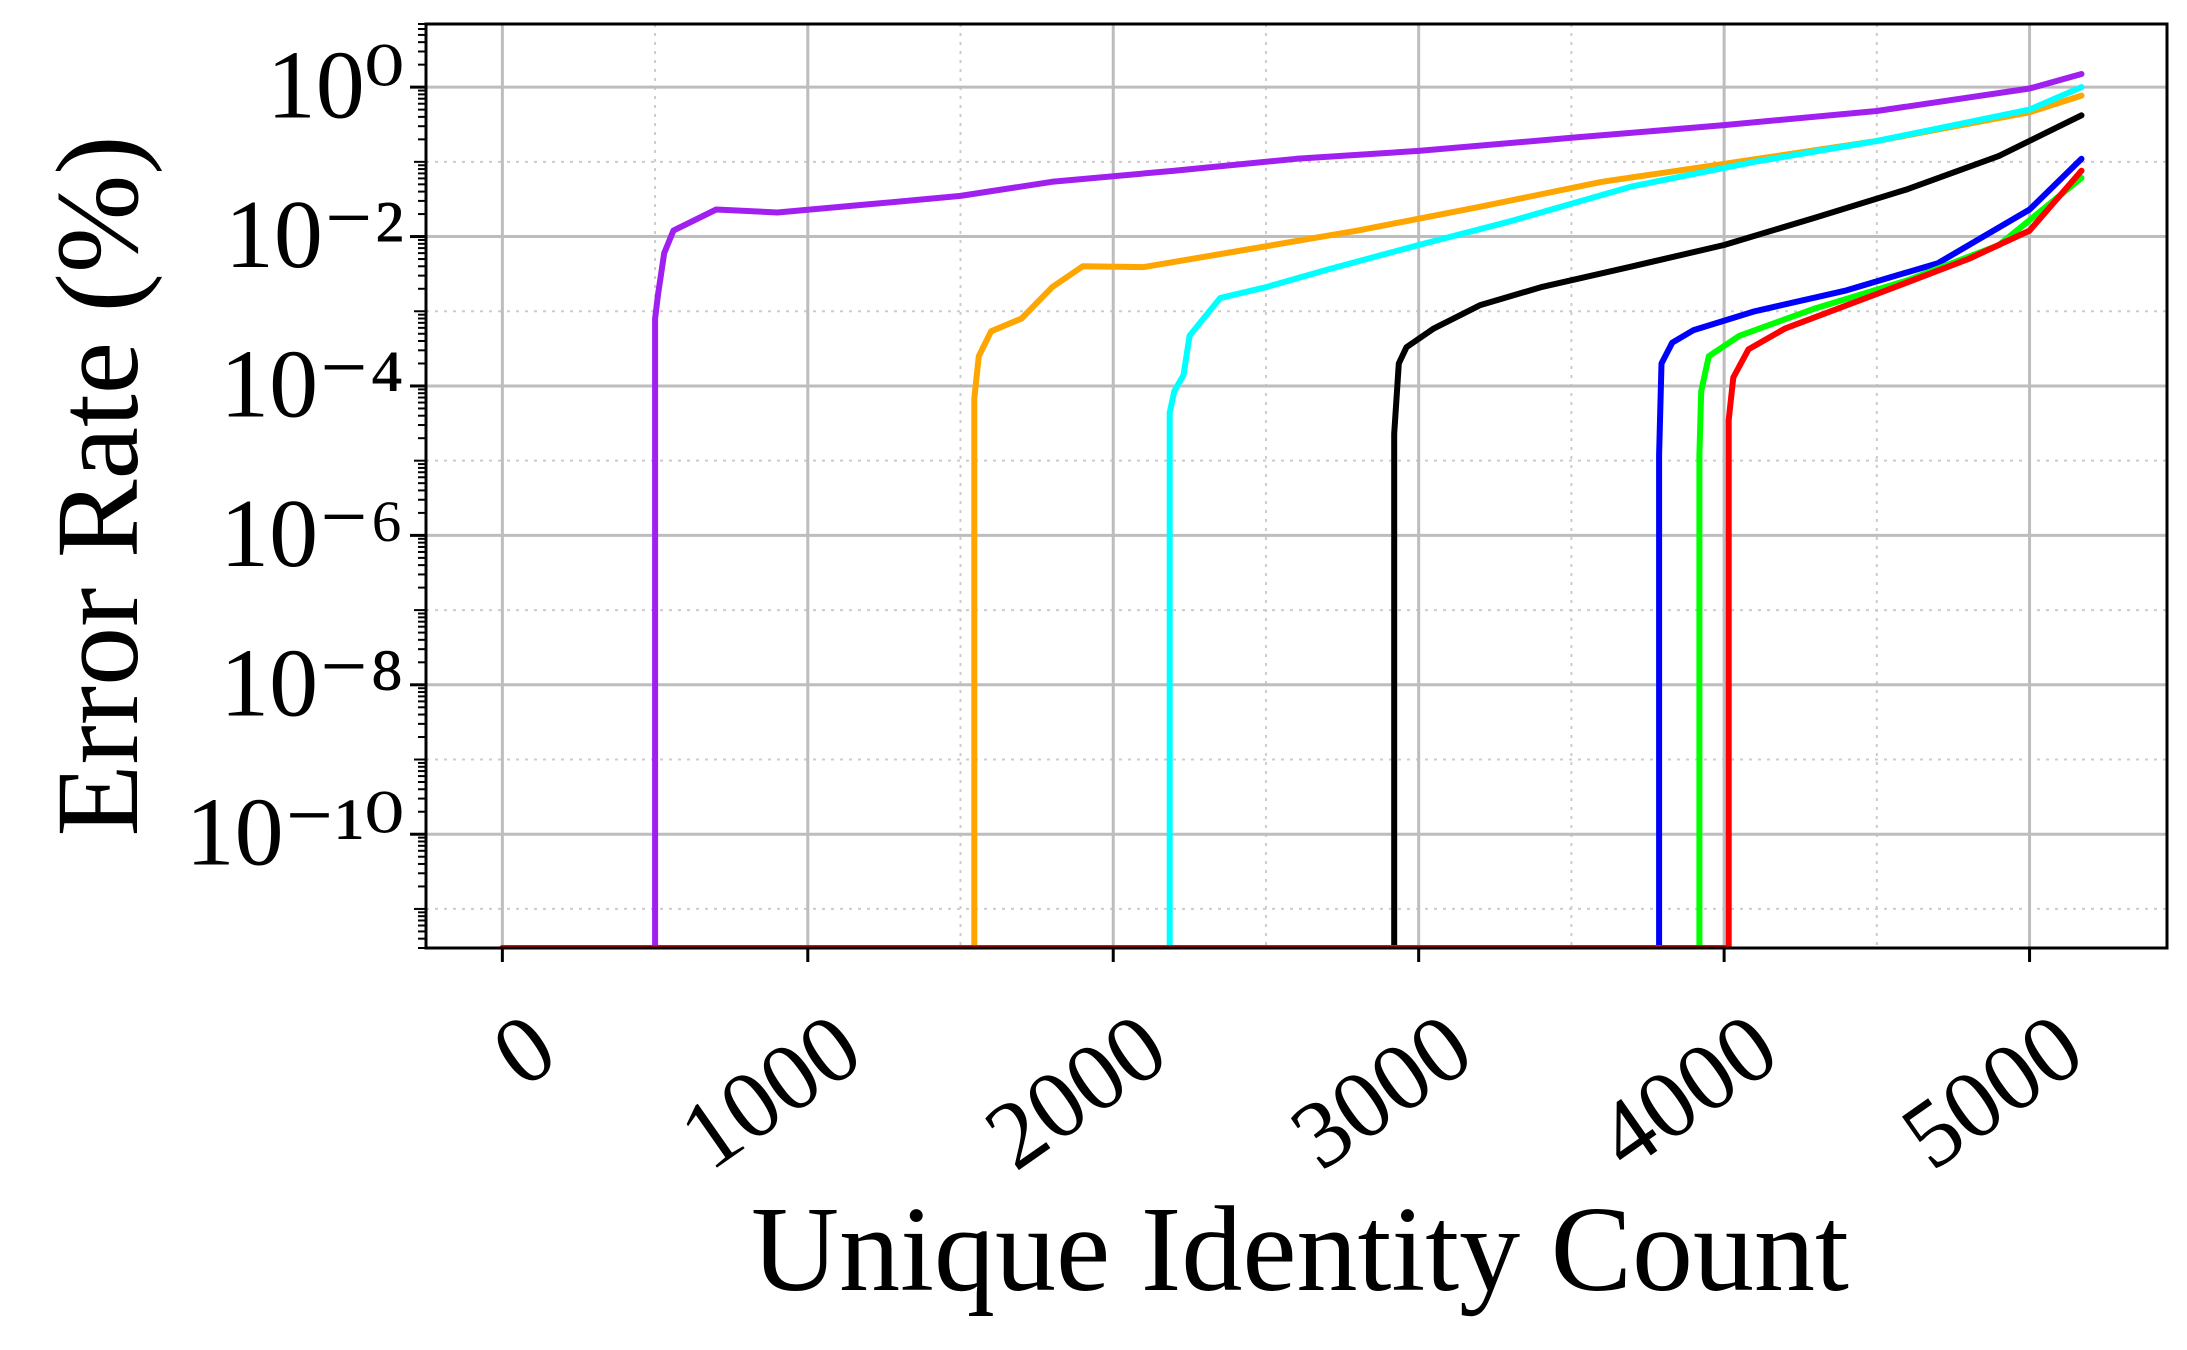 This screenshot has height=1350, width=2187. What do you see at coordinates (1300, 1249) in the screenshot?
I see `x-axis-label: Unique Identity Count` at bounding box center [1300, 1249].